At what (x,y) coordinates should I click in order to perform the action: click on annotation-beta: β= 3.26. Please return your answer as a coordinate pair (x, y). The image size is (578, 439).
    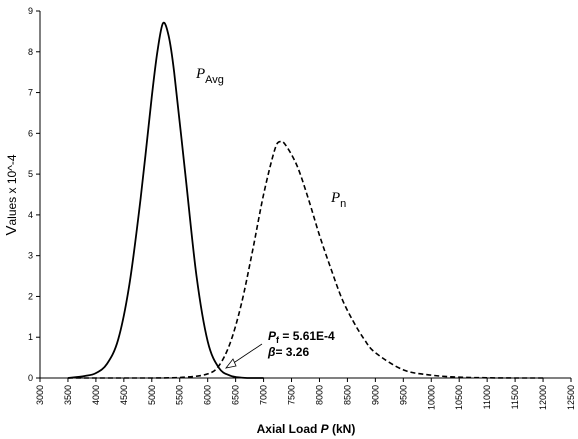
    Looking at the image, I should click on (288, 352).